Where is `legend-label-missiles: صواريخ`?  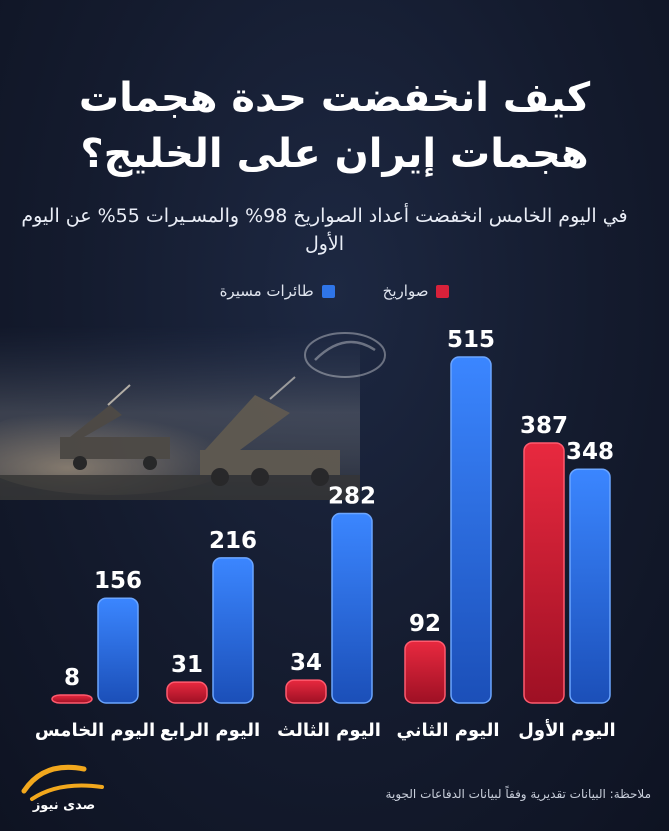 legend-label-missiles: صواريخ is located at coordinates (405, 291).